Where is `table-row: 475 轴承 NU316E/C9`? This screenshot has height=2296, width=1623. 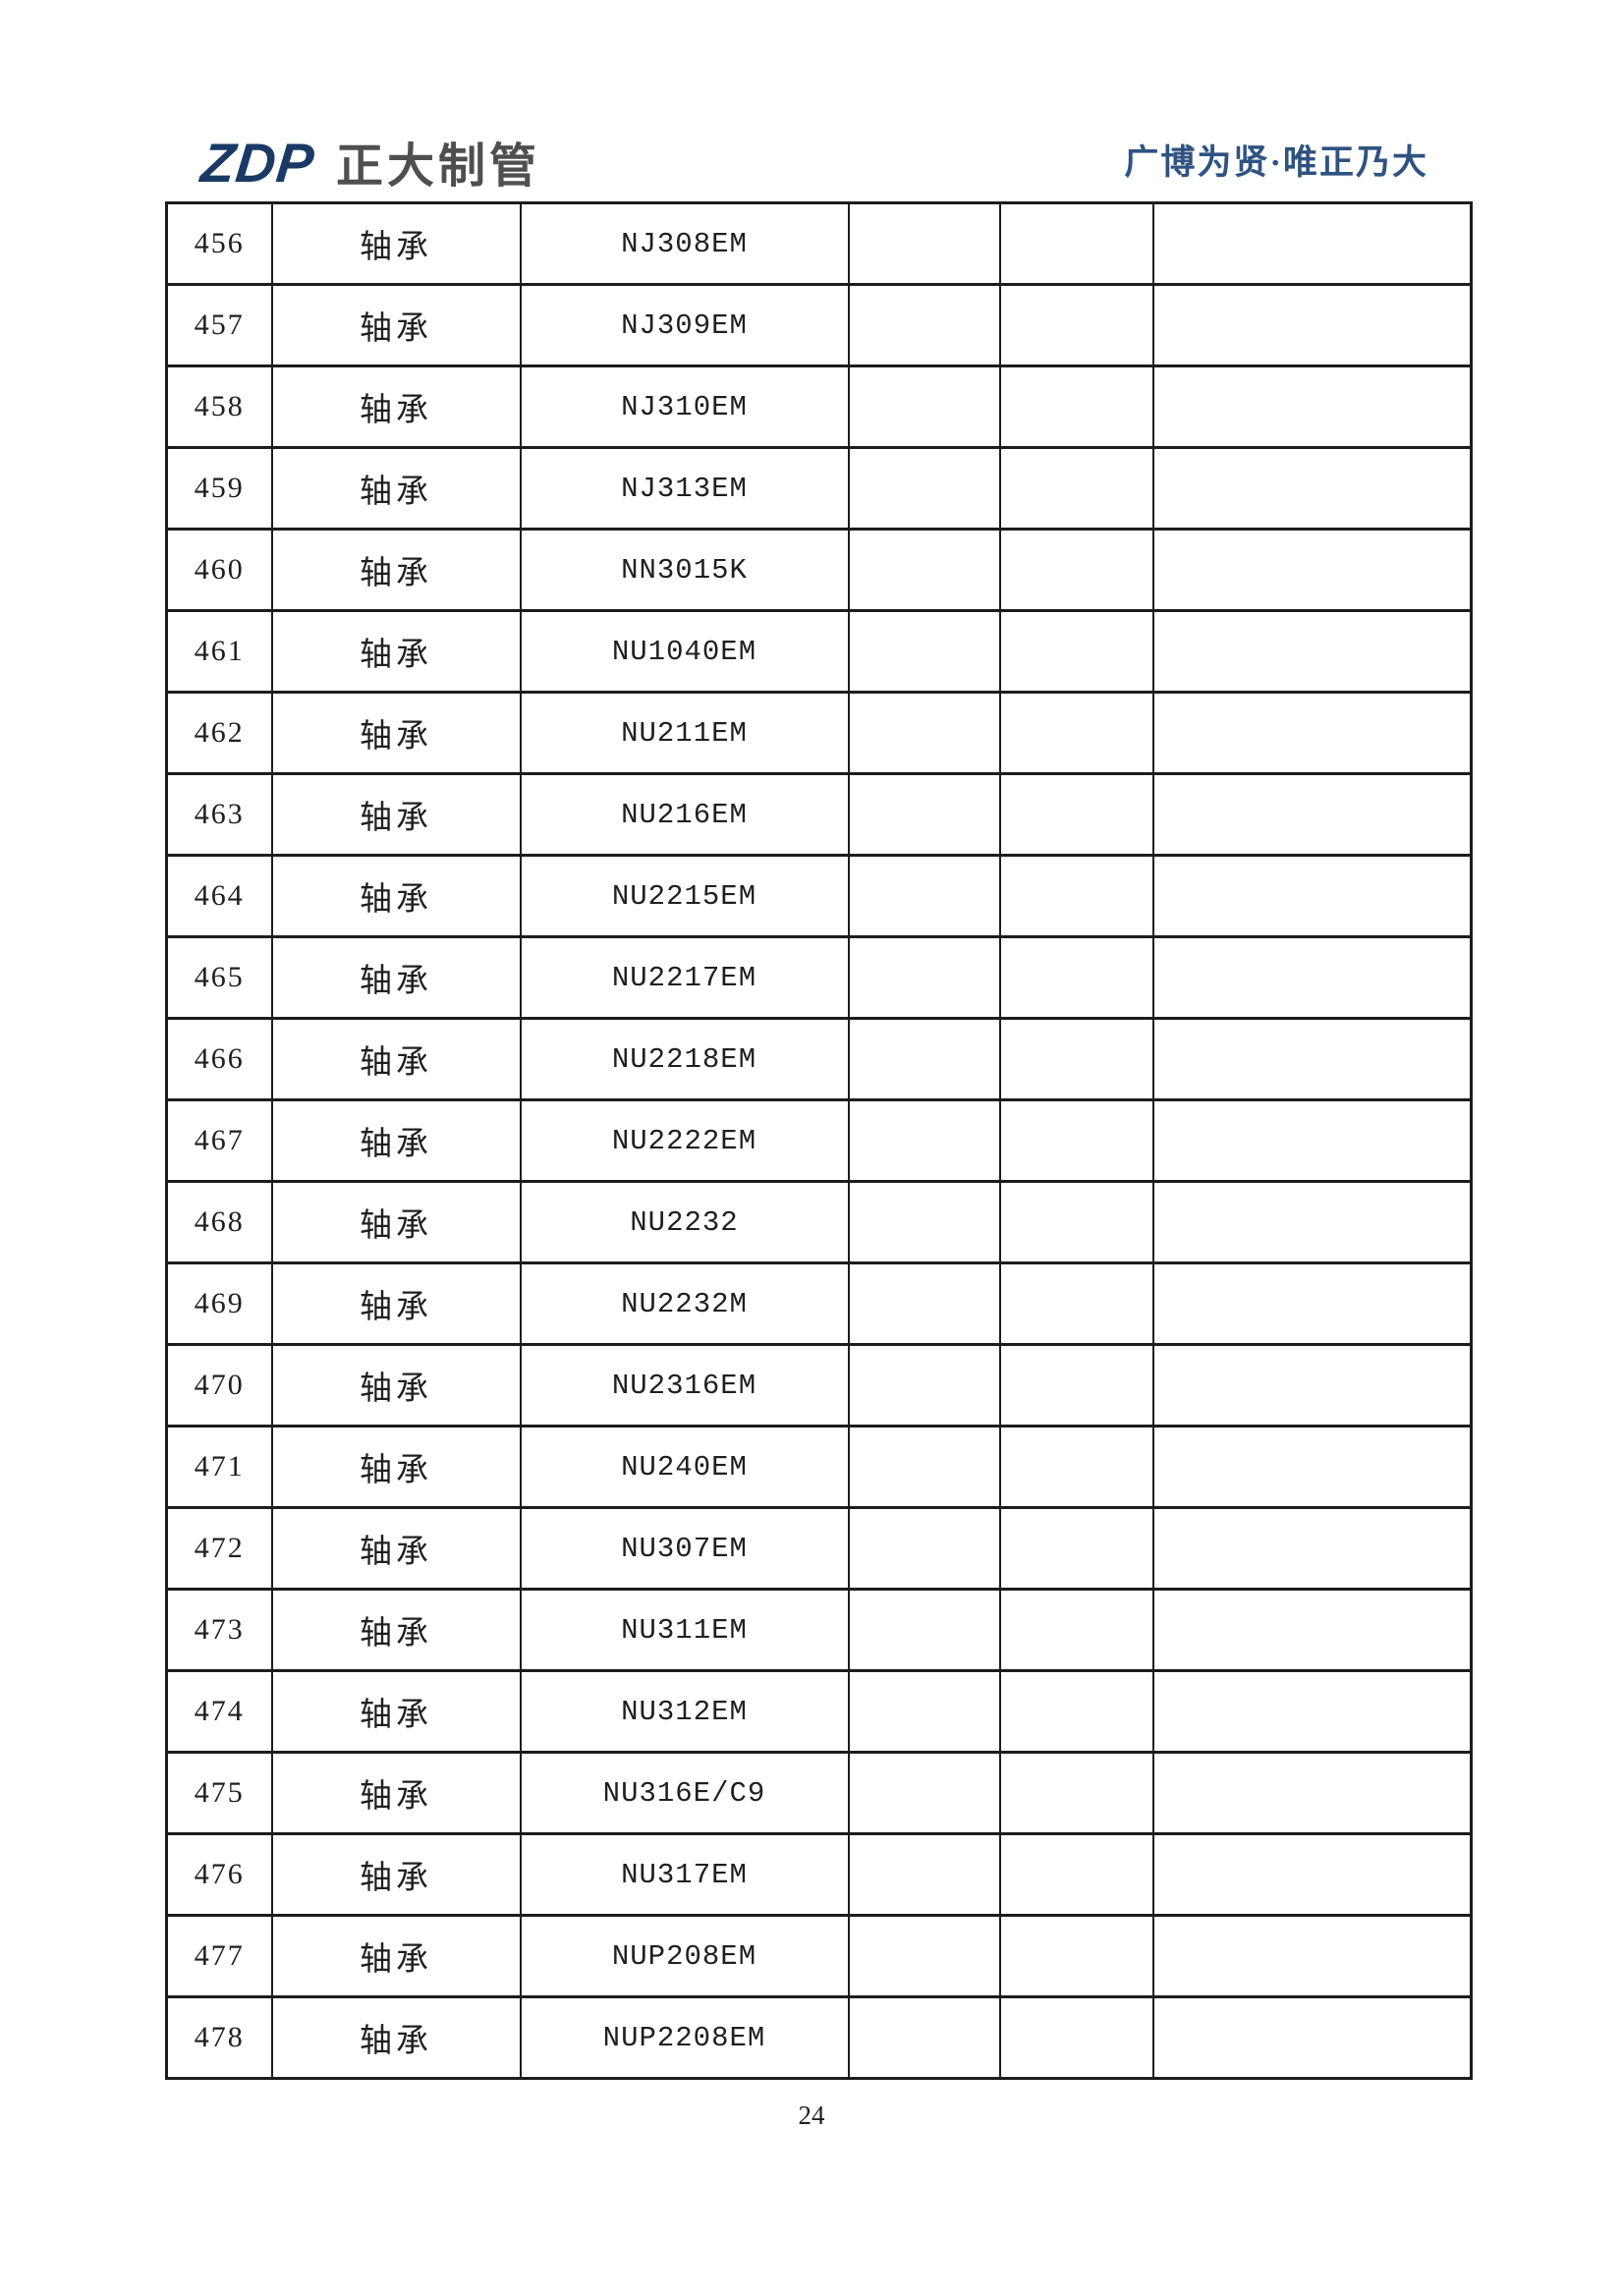
table-row: 475 轴承 NU316E/C9 is located at coordinates (819, 1793).